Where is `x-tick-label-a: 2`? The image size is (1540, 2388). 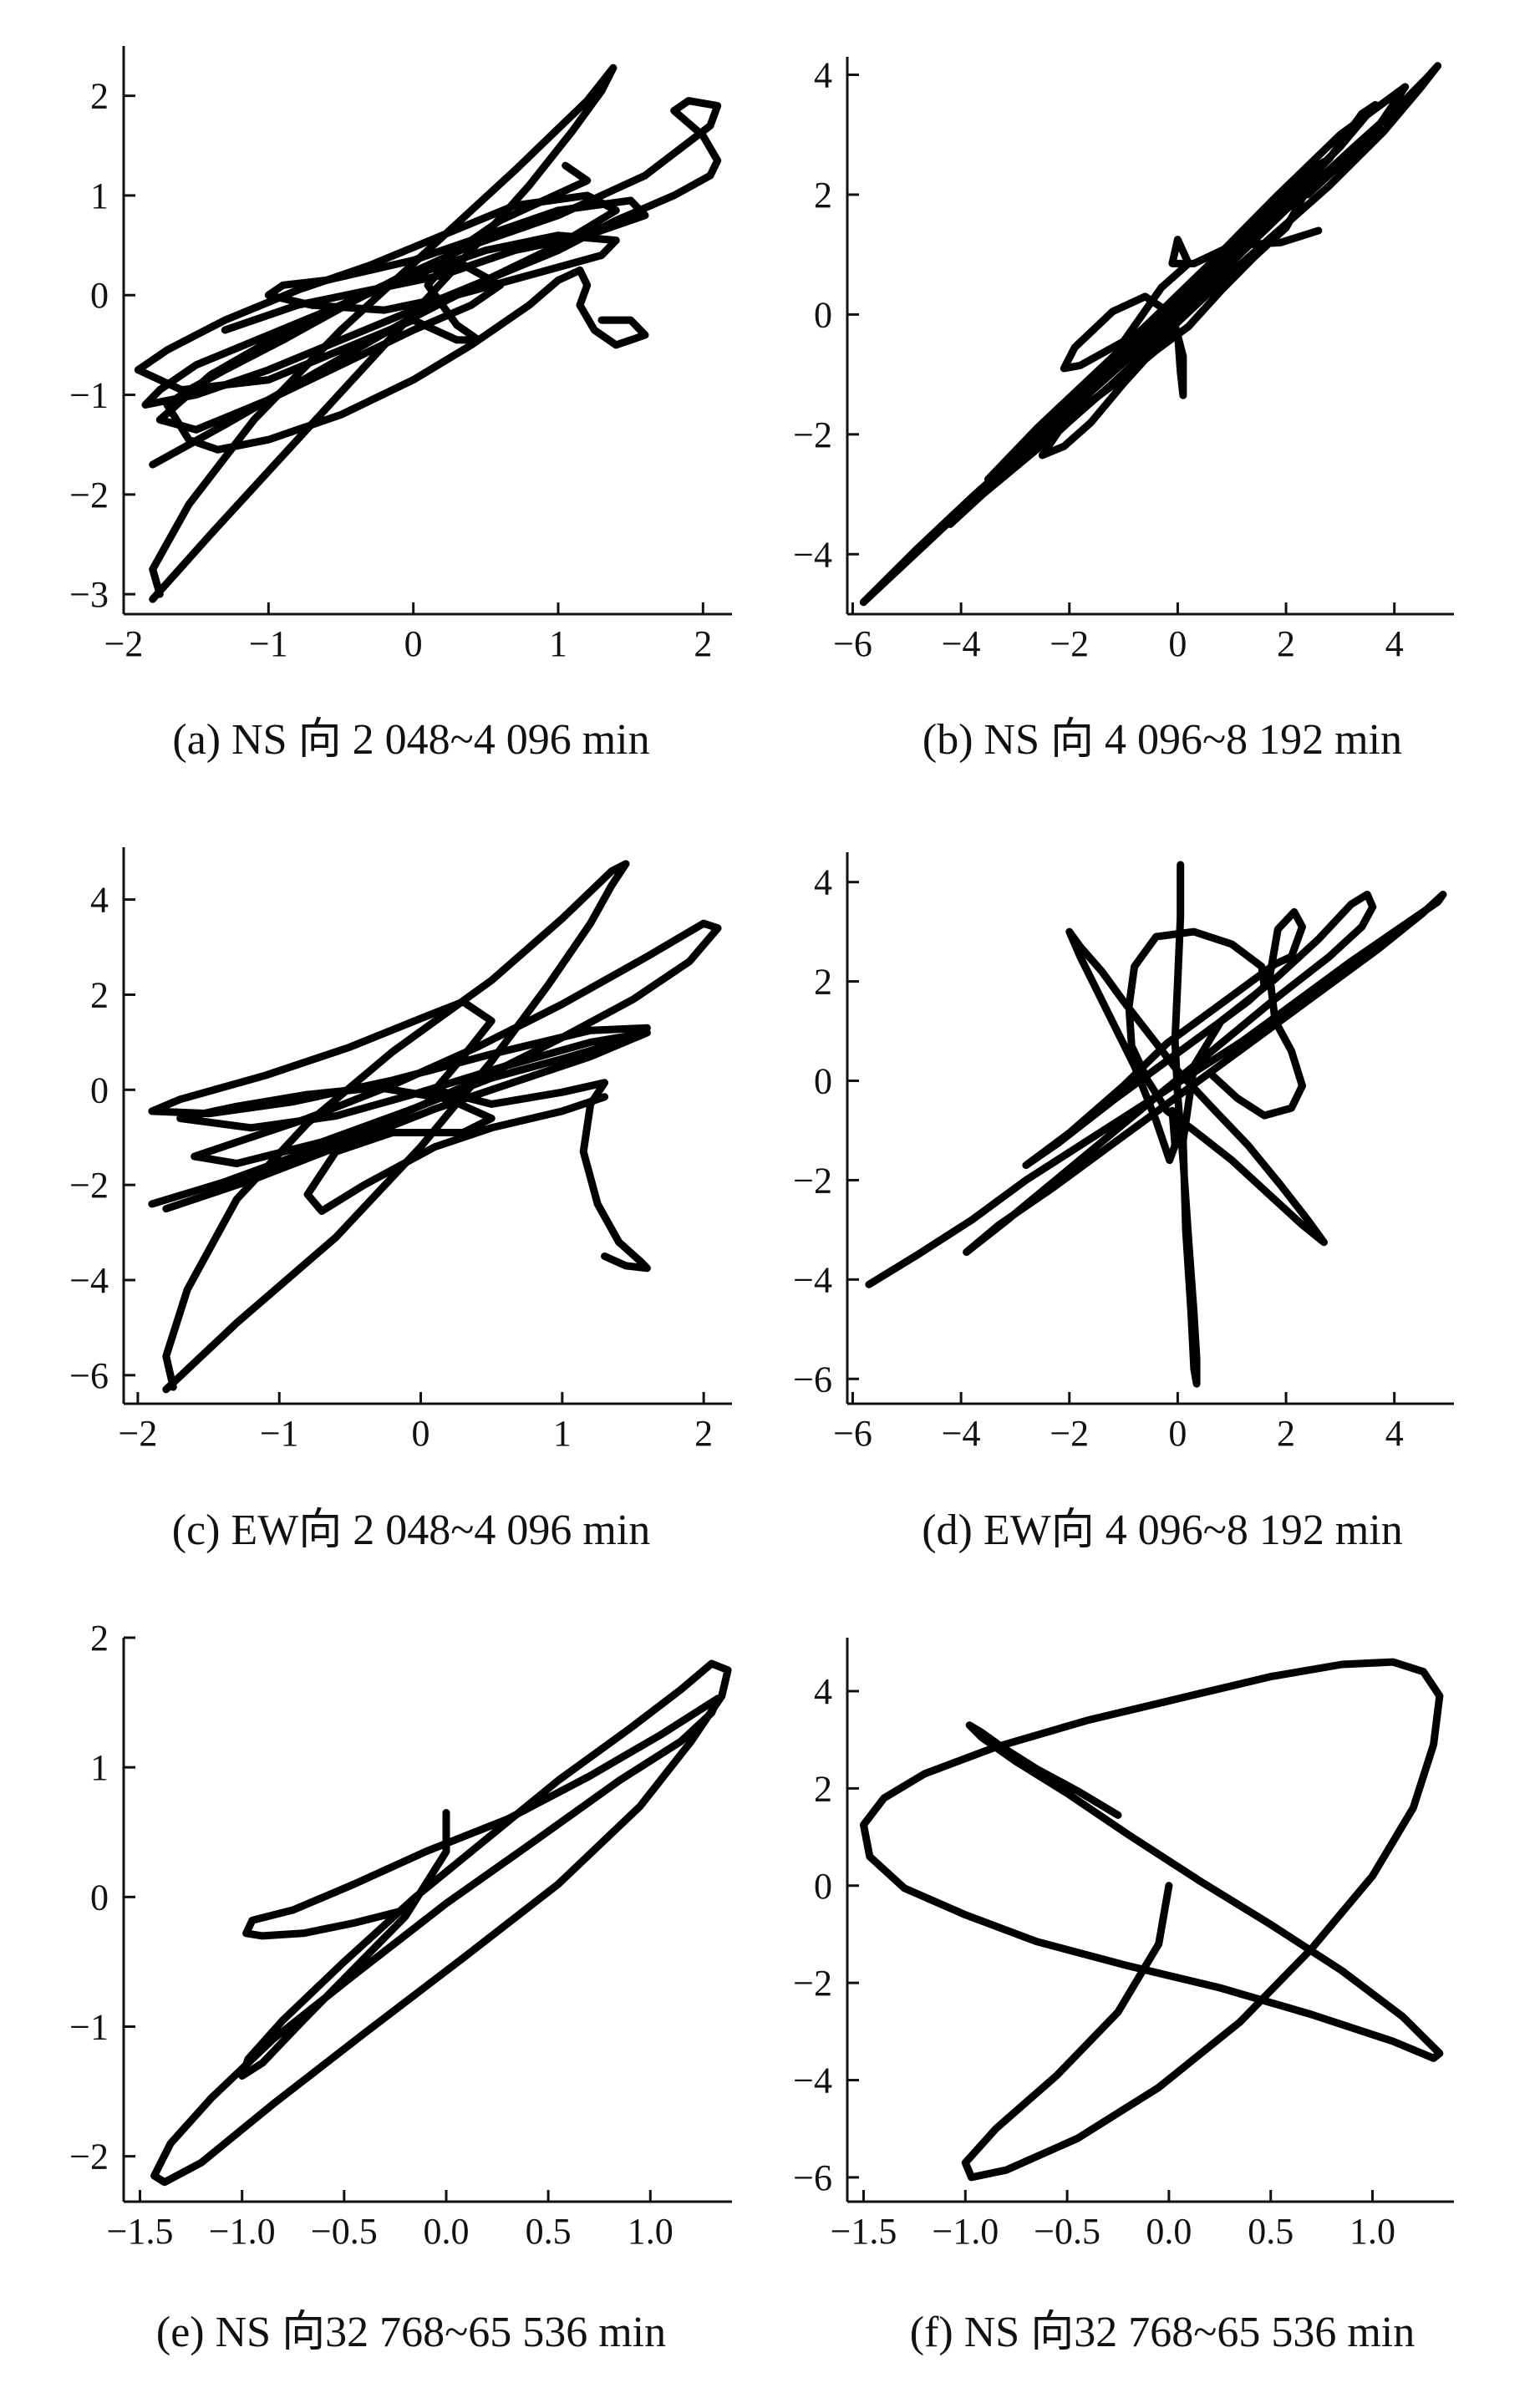 x-tick-label-a: 2 is located at coordinates (703, 643).